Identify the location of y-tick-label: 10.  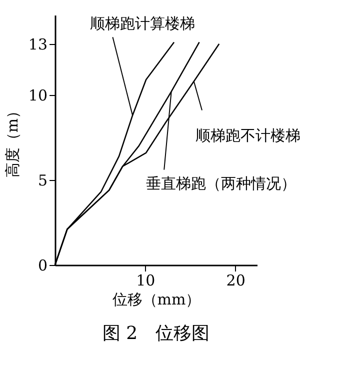
(38, 95).